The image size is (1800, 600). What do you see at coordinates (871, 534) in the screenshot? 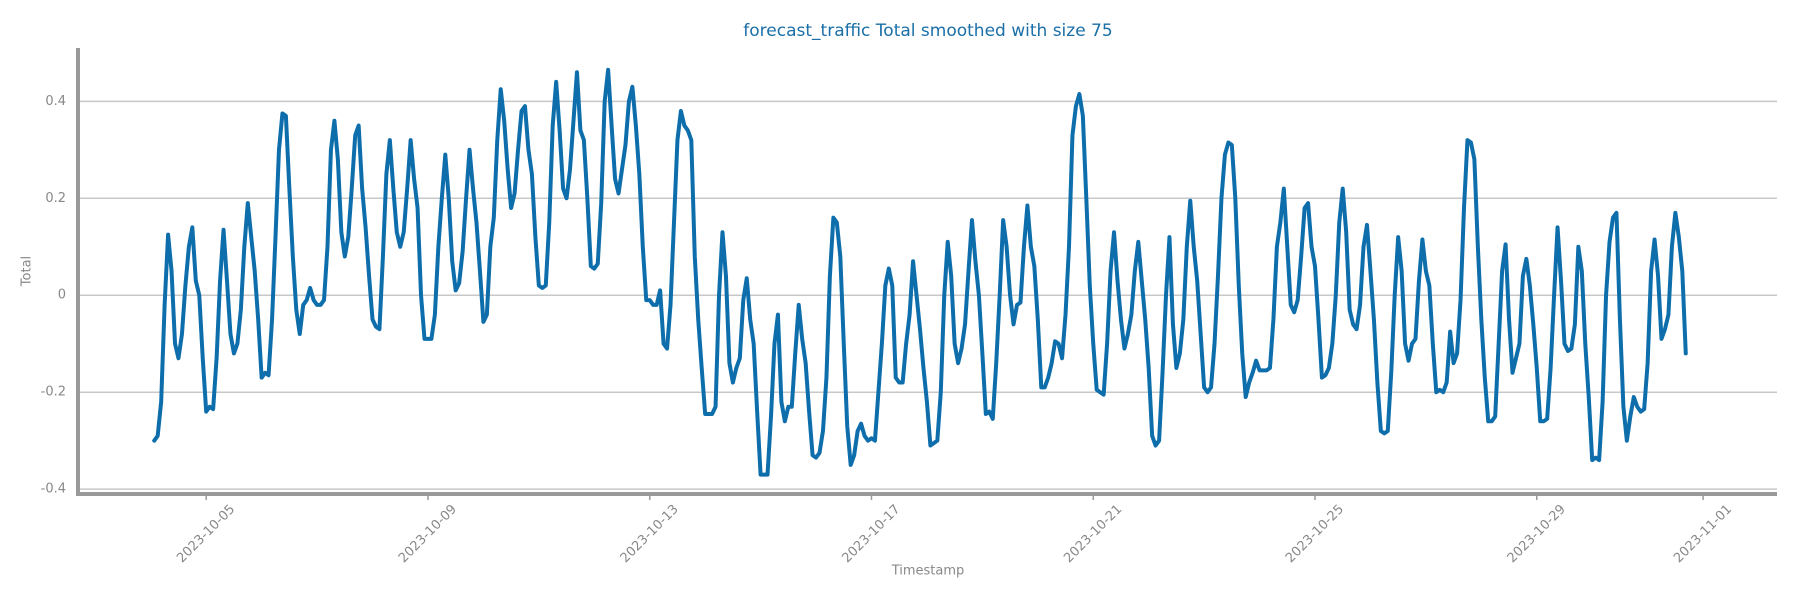
I see `x-tick-label: 2023-10-17` at bounding box center [871, 534].